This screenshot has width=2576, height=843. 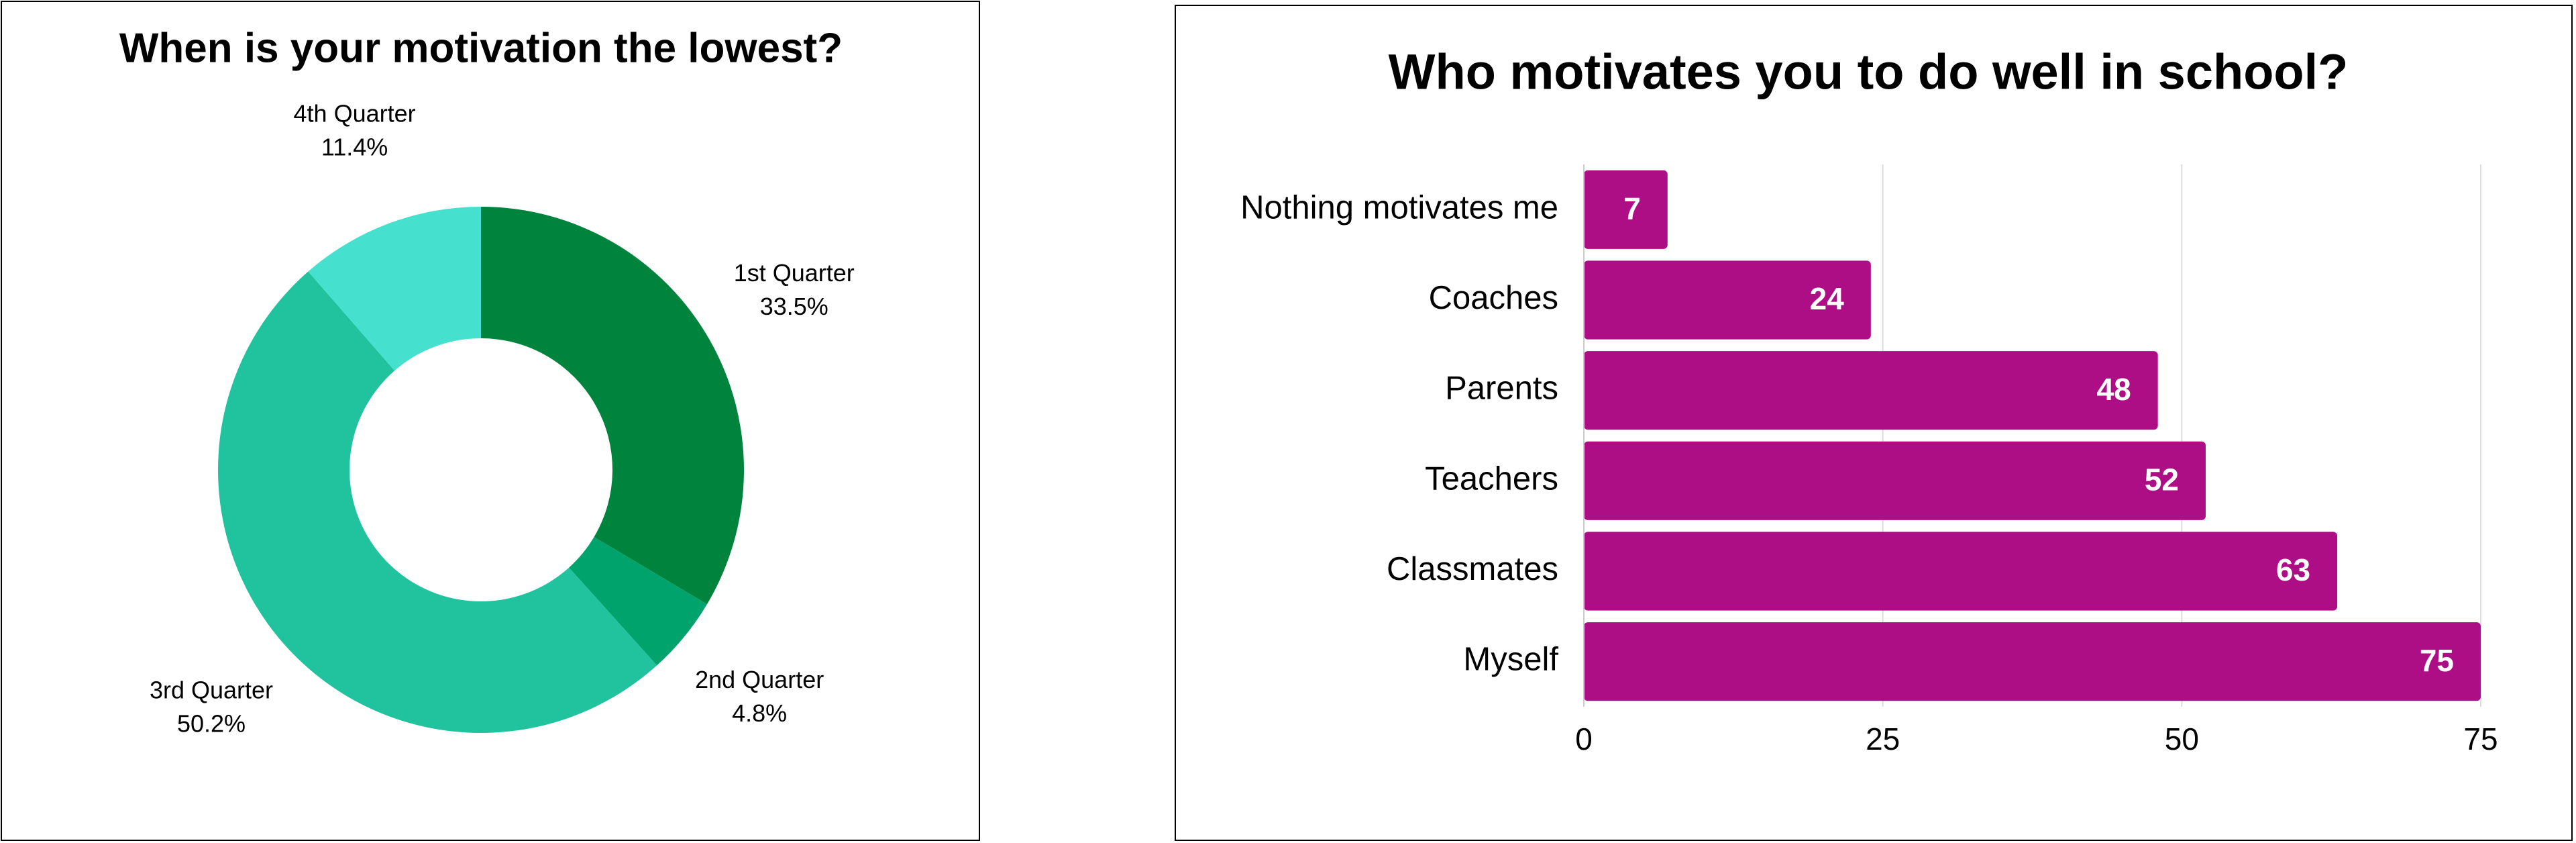 I want to click on slice-value-label: 50.2%, so click(x=211, y=724).